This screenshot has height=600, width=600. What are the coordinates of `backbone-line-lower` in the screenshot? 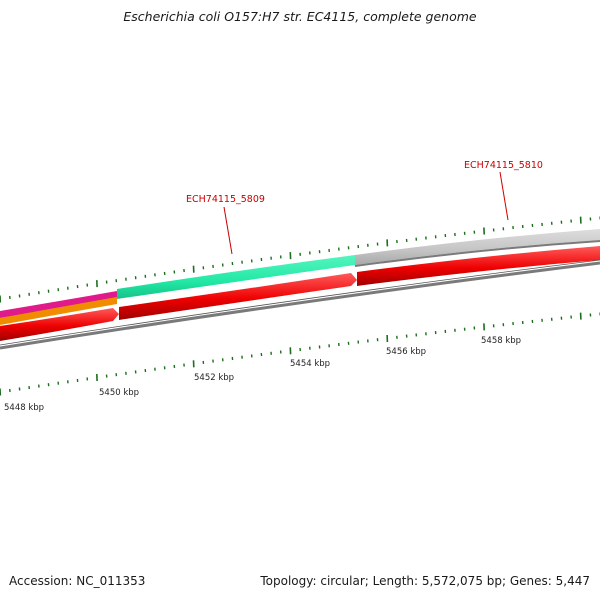 It's located at (300, 305).